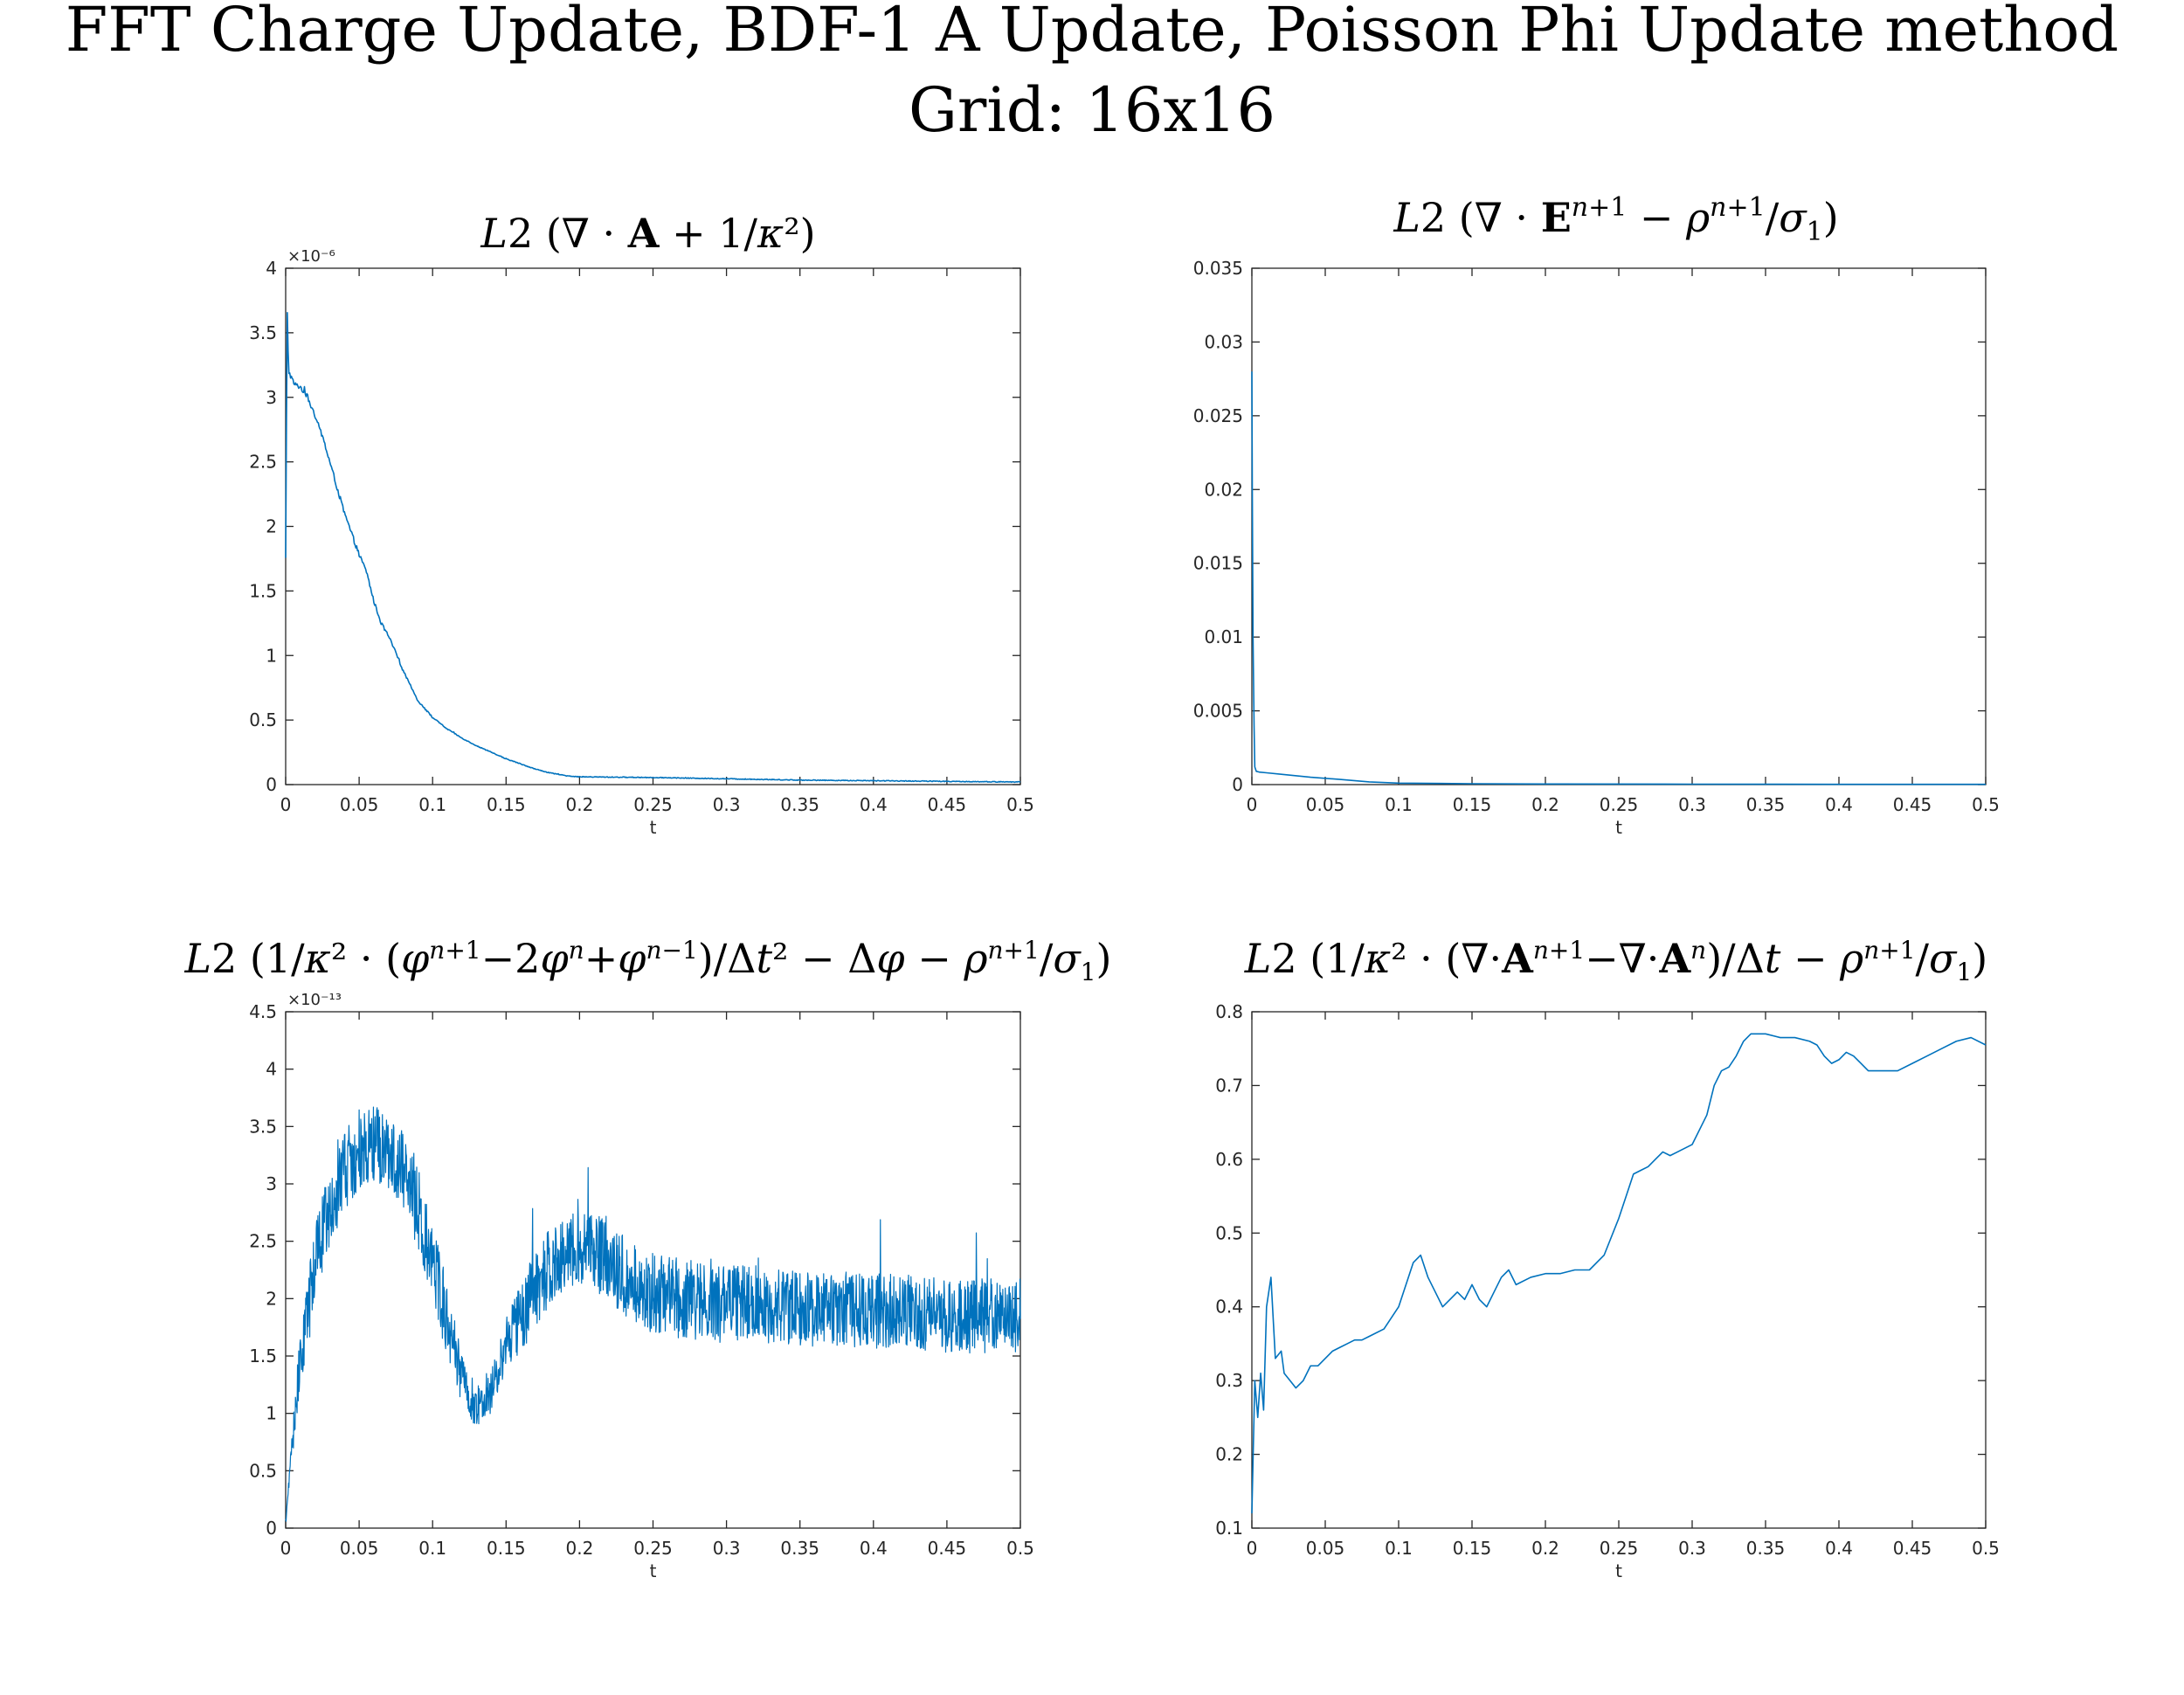 The image size is (2184, 1695). Describe the element at coordinates (1229, 1011) in the screenshot. I see `y-tick-label: 0.8` at that location.